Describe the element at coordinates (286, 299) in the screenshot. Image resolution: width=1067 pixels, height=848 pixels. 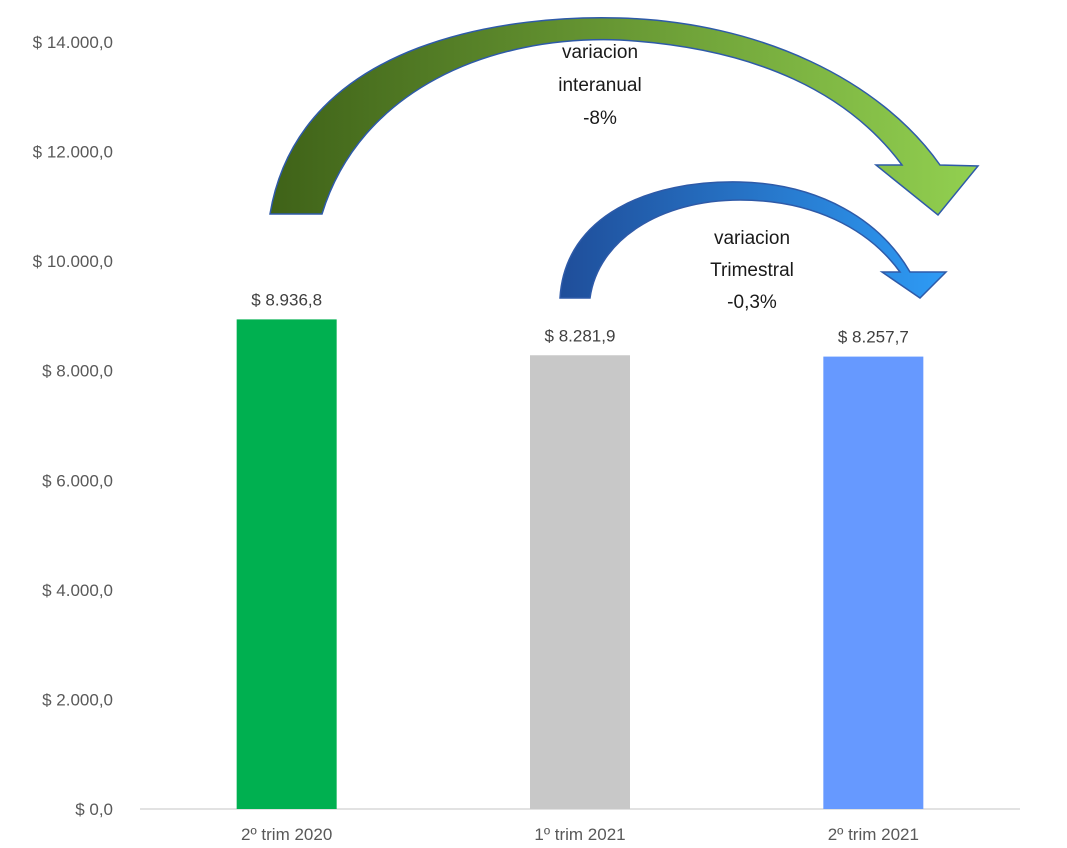
I see `bar-data-label: $ 8.936,8` at that location.